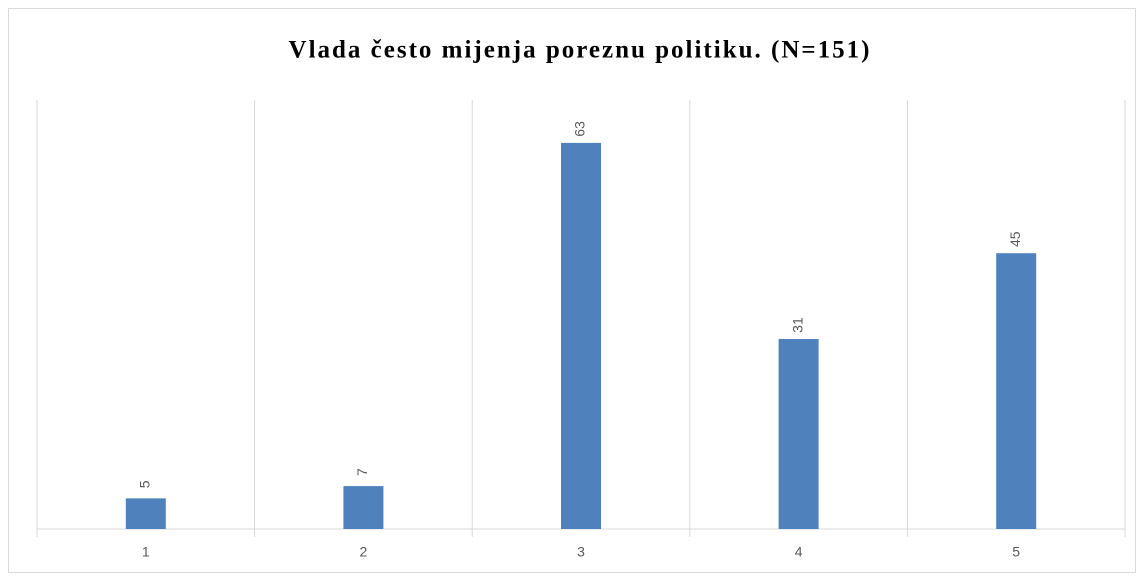  What do you see at coordinates (145, 484) in the screenshot?
I see `data-label: 5` at bounding box center [145, 484].